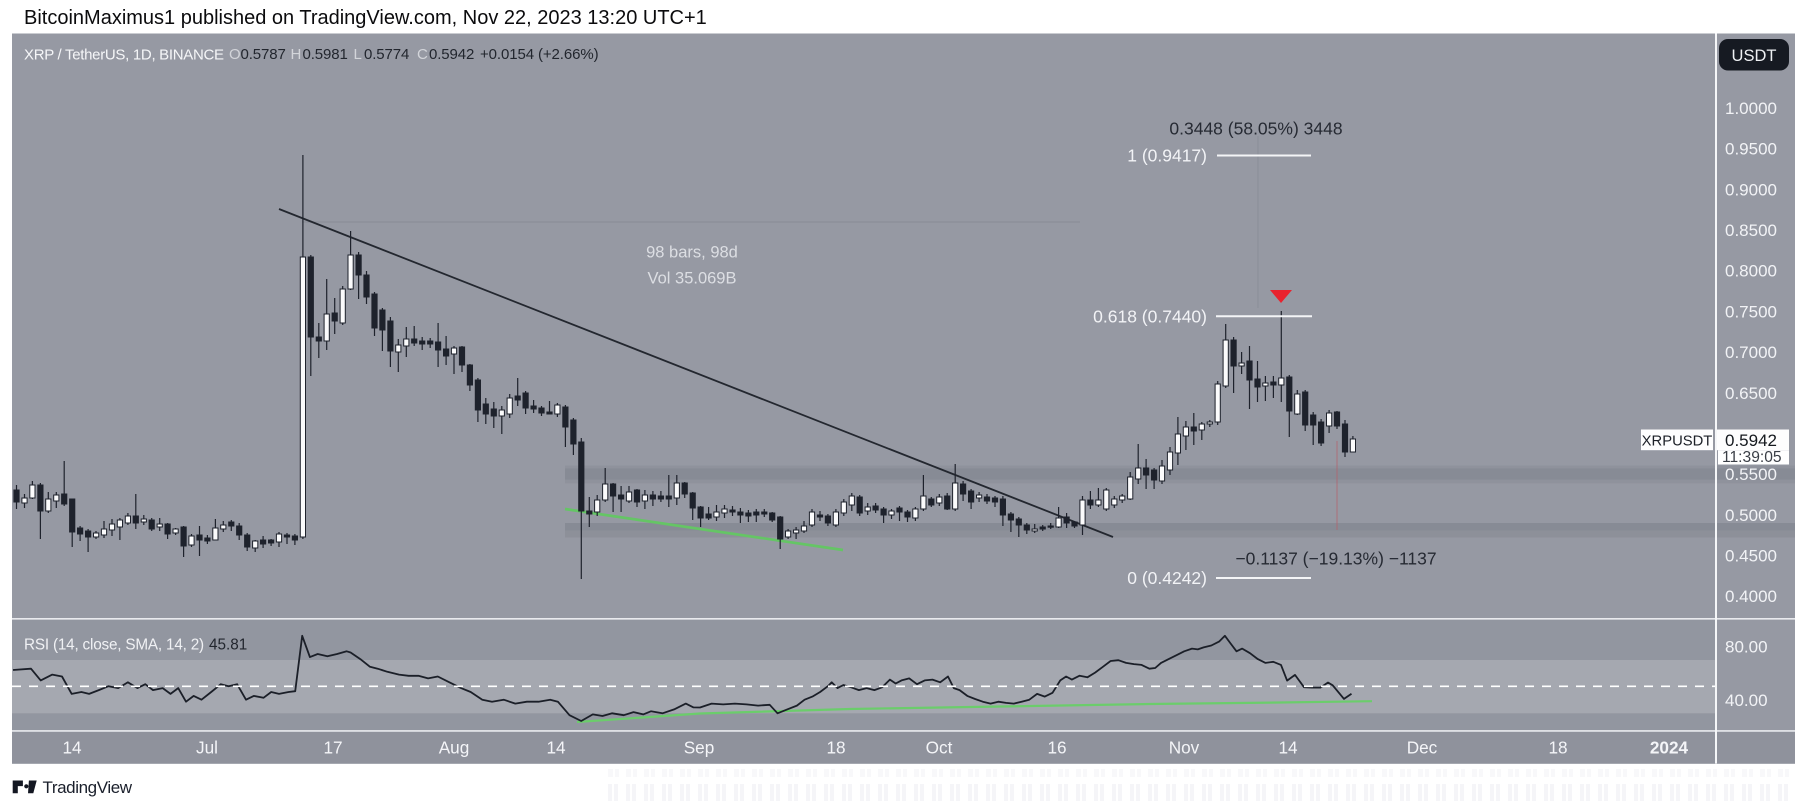 Image resolution: width=1807 pixels, height=809 pixels. Describe the element at coordinates (1751, 474) in the screenshot. I see `svg-text: 0.5500` at that location.